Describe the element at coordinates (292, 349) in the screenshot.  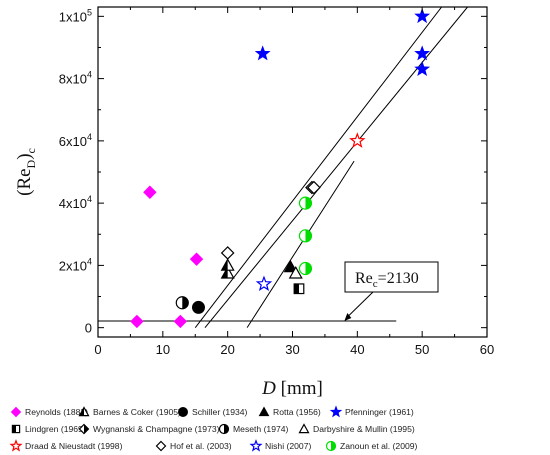
I see `x-tick-label: 30` at that location.